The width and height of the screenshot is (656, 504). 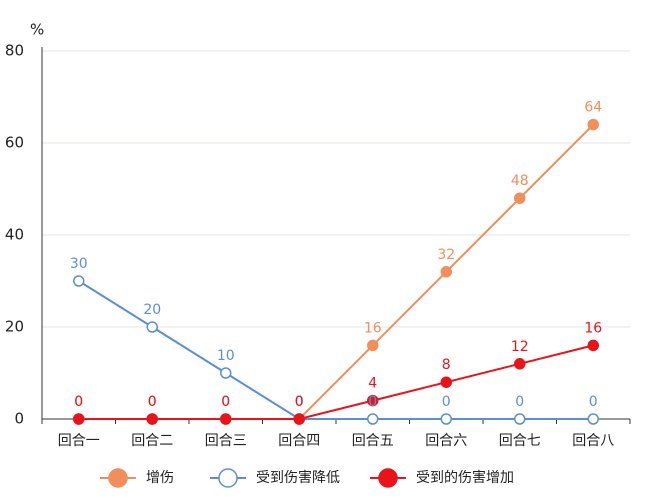 I want to click on y-tick-label: 0, so click(x=19, y=419).